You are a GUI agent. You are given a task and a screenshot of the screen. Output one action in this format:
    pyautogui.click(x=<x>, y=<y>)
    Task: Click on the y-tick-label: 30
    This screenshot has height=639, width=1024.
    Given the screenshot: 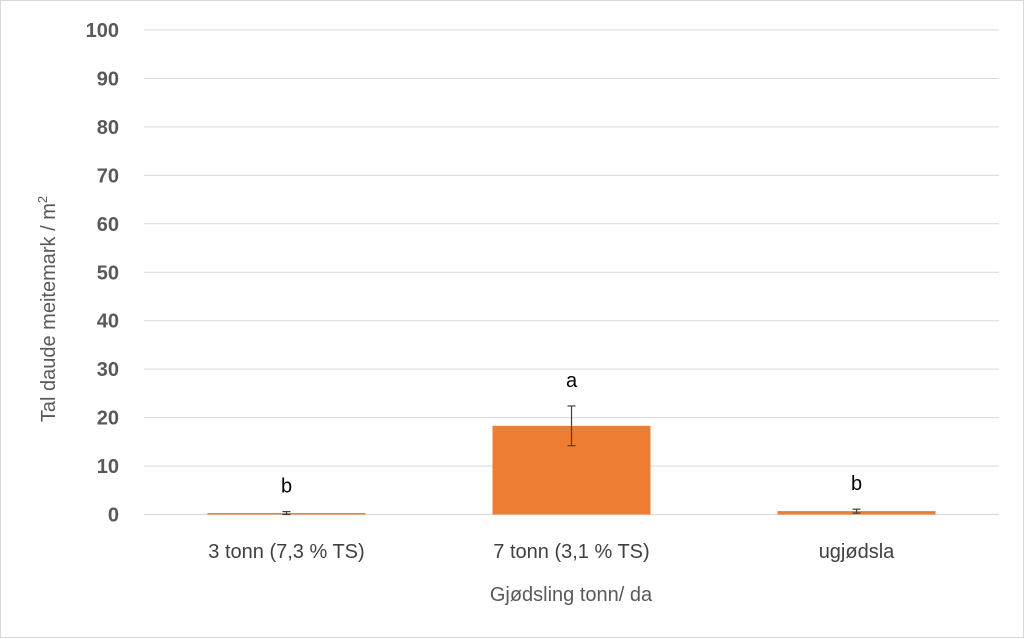 What is the action you would take?
    pyautogui.click(x=108, y=370)
    